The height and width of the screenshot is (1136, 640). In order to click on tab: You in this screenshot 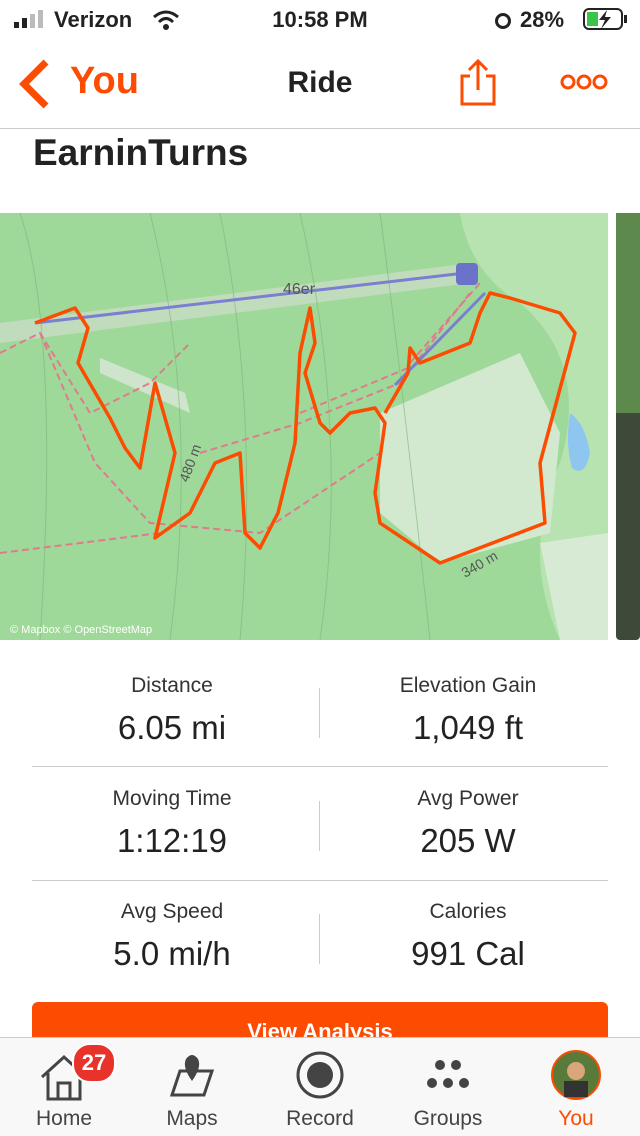, I will do `click(576, 1086)`.